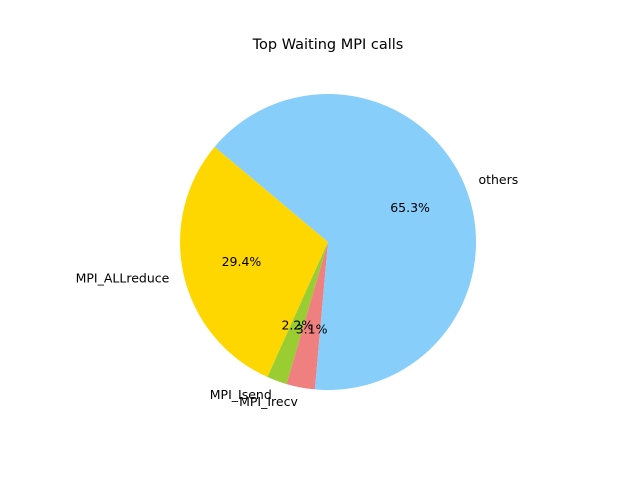  I want to click on pie-slice-mpi-isend, so click(297, 313).